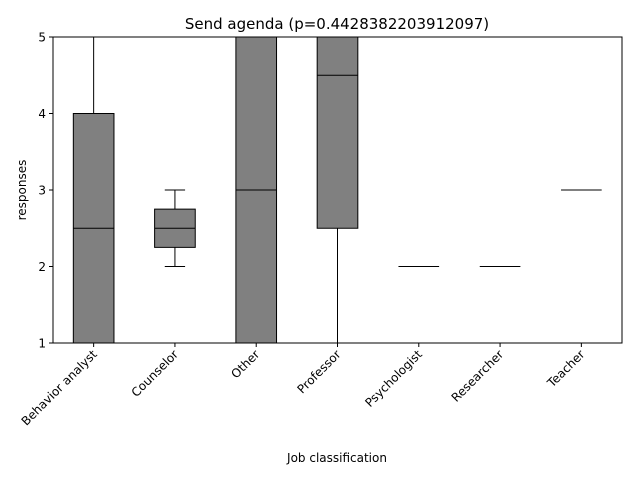 This screenshot has width=640, height=480. I want to click on box-professor, so click(337, 190).